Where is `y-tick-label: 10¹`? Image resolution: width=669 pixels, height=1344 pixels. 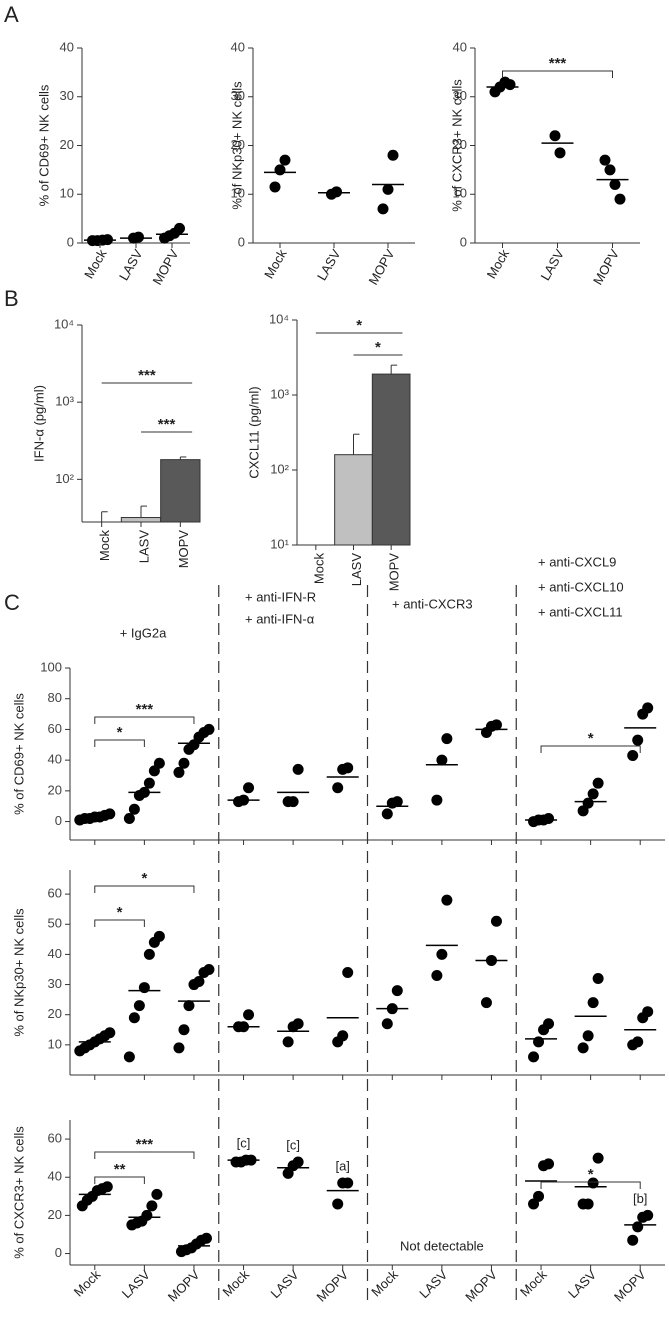
y-tick-label: 10¹ is located at coordinates (279, 543).